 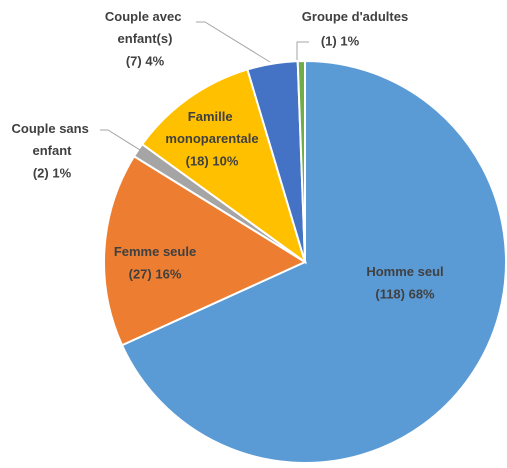 What do you see at coordinates (52, 139) in the screenshot?
I see `slice-label: Couple sans enfant` at bounding box center [52, 139].